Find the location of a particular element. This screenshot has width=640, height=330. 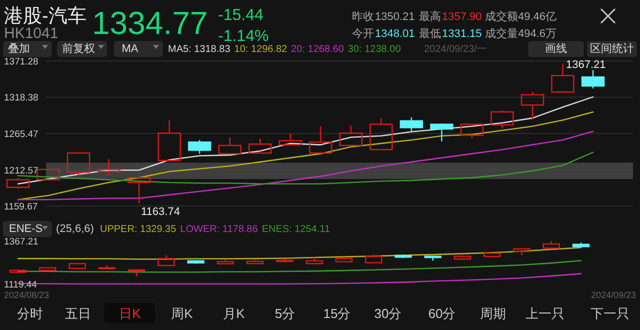

y-tick-label: 1318.38 is located at coordinates (21, 98).